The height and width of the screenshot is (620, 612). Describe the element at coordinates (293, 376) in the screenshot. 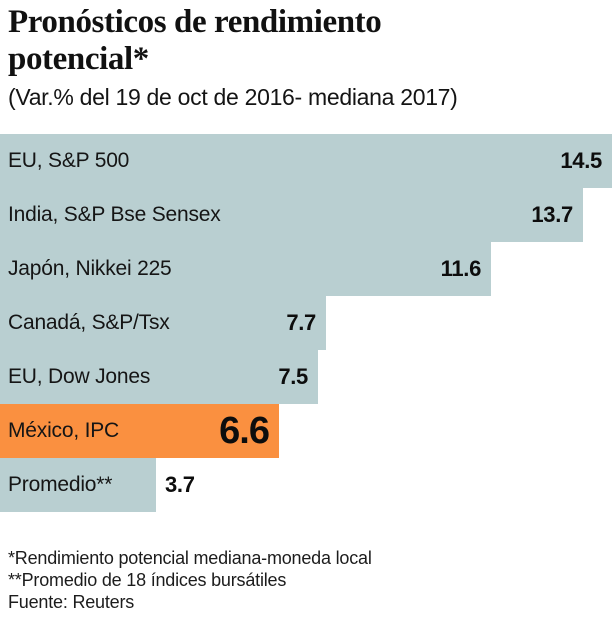

I see `bar-value: 7.5` at that location.